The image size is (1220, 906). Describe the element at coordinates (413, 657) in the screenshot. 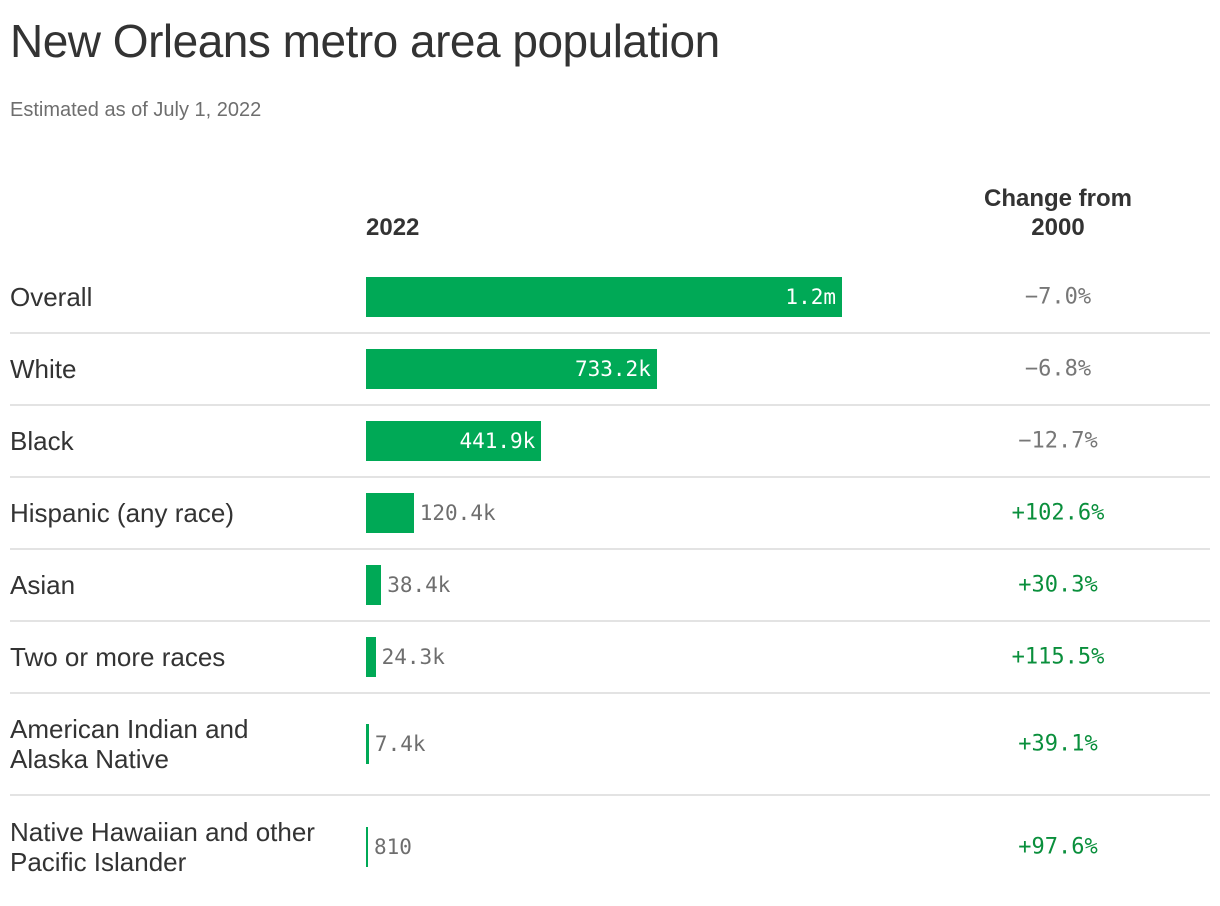

I see `value-label: 24.3k` at that location.